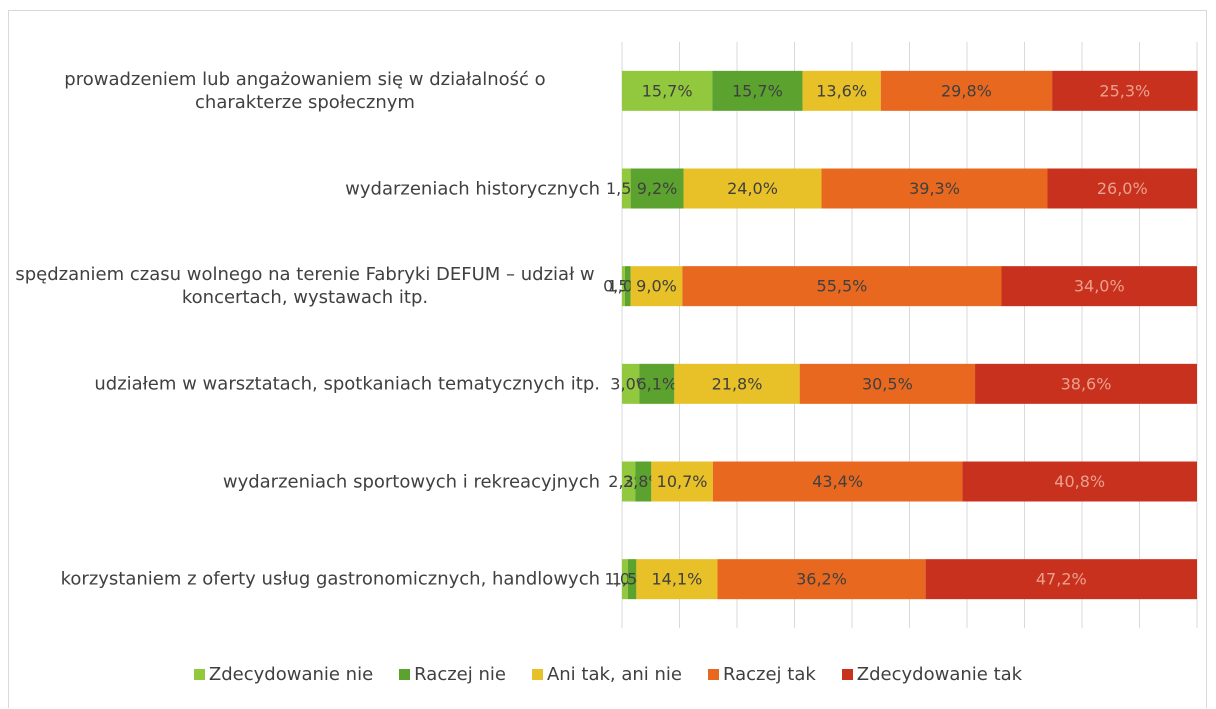  I want to click on category-label: wydarzeniach historycznych, so click(472, 188).